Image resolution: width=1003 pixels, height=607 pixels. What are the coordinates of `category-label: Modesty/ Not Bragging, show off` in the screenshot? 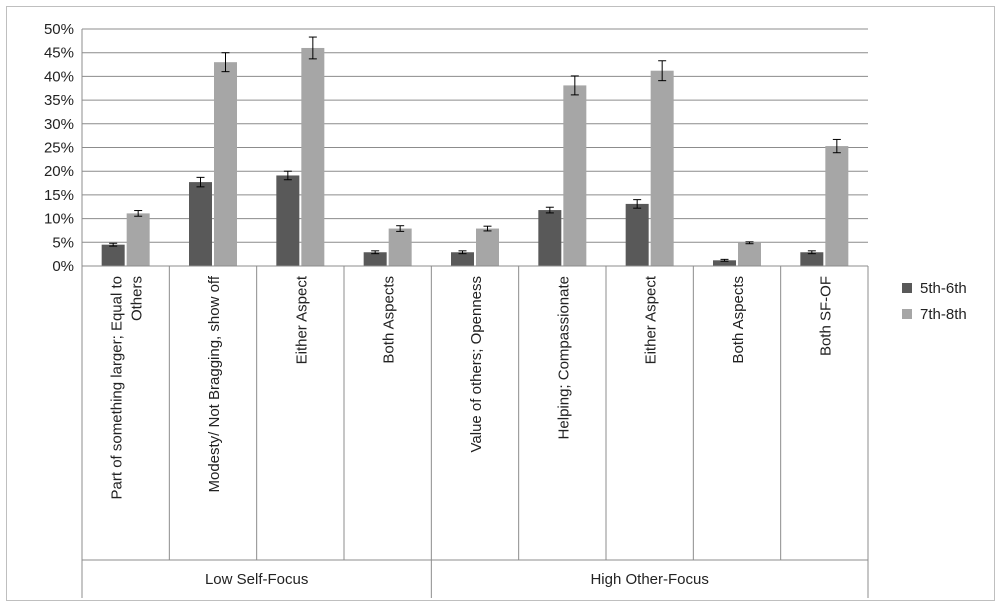 It's located at (214, 383).